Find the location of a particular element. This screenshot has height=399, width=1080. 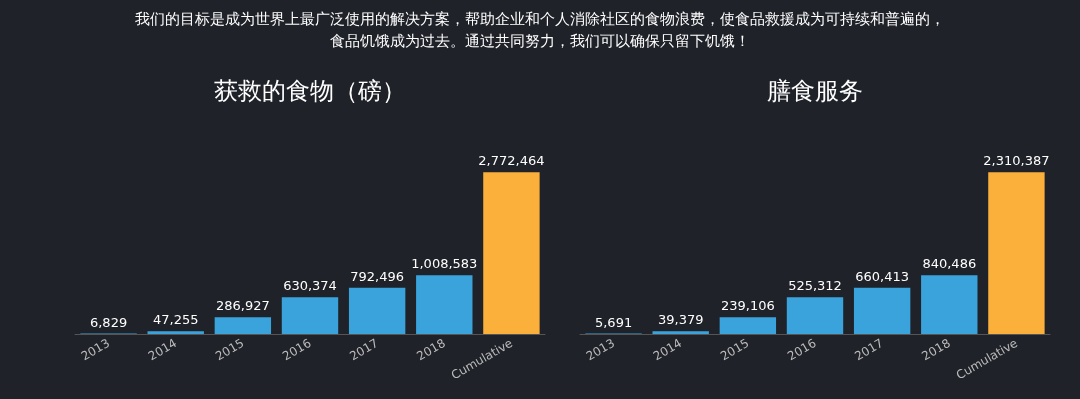

data-label: 630,374 is located at coordinates (310, 286).